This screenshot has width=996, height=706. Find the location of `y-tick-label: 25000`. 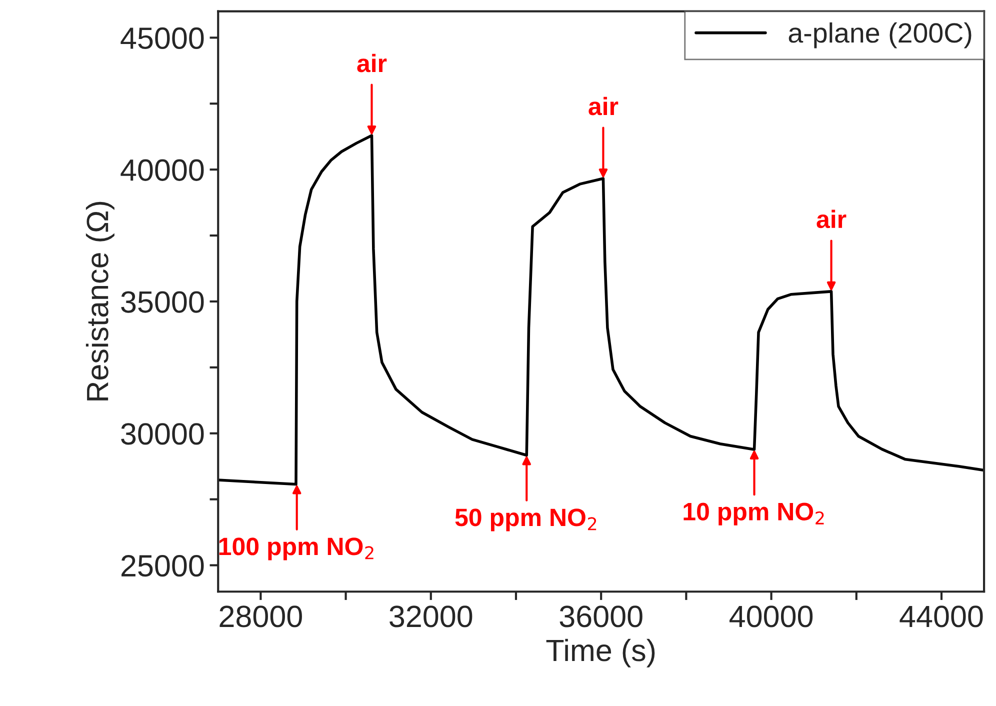

y-tick-label: 25000 is located at coordinates (163, 565).